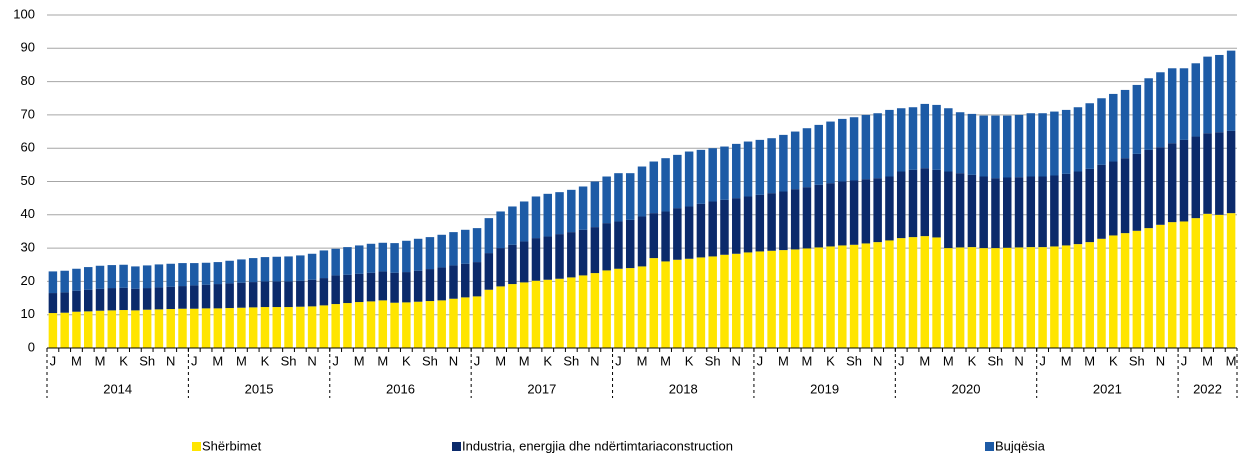  I want to click on y-tick-label: 80, so click(28, 80).